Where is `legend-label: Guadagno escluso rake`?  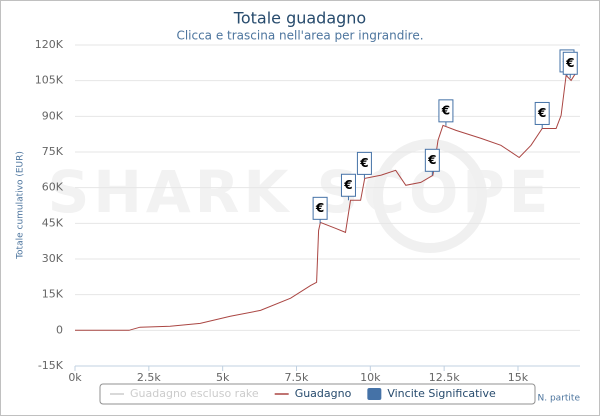
legend-label: Guadagno escluso rake is located at coordinates (194, 393).